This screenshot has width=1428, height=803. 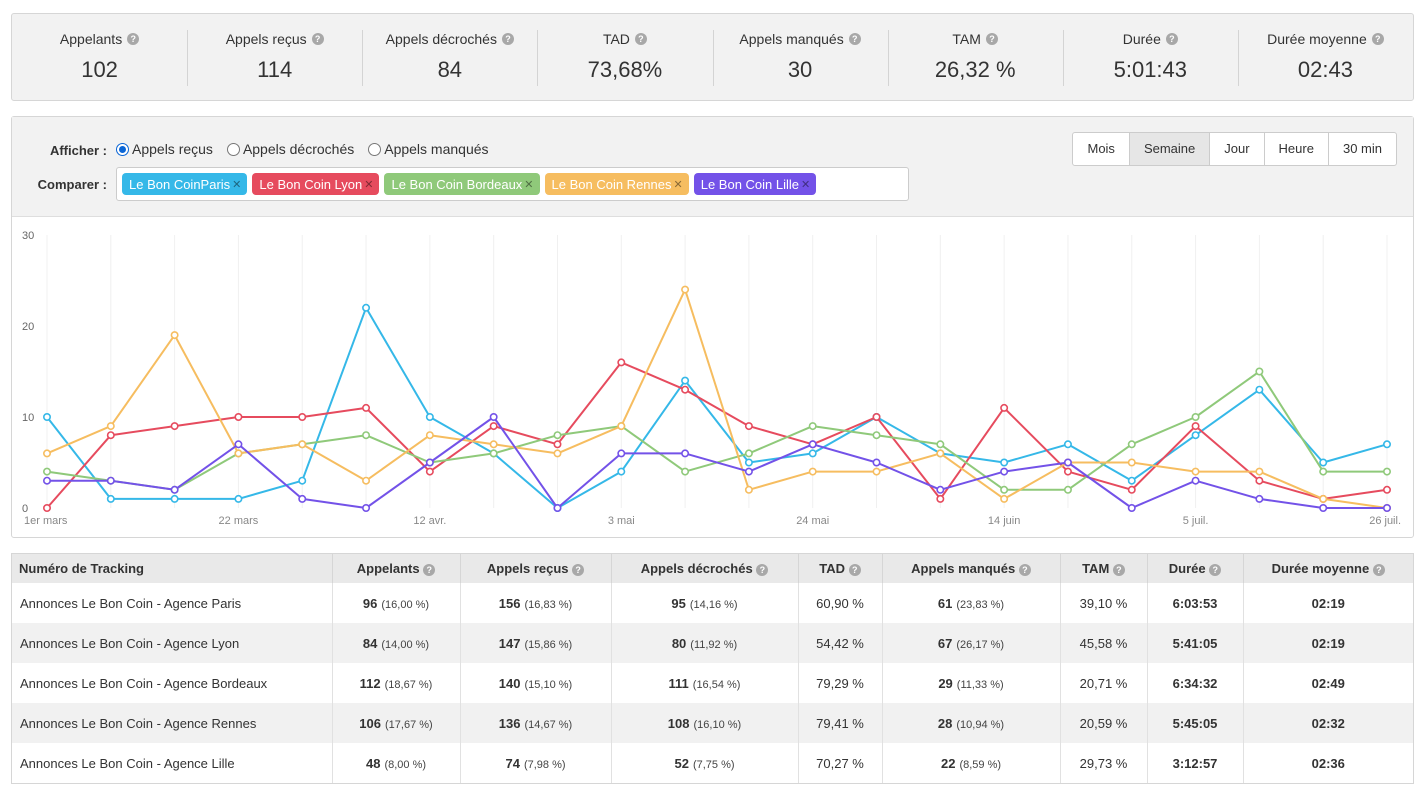 I want to click on column-header: TAD ?, so click(x=839, y=568).